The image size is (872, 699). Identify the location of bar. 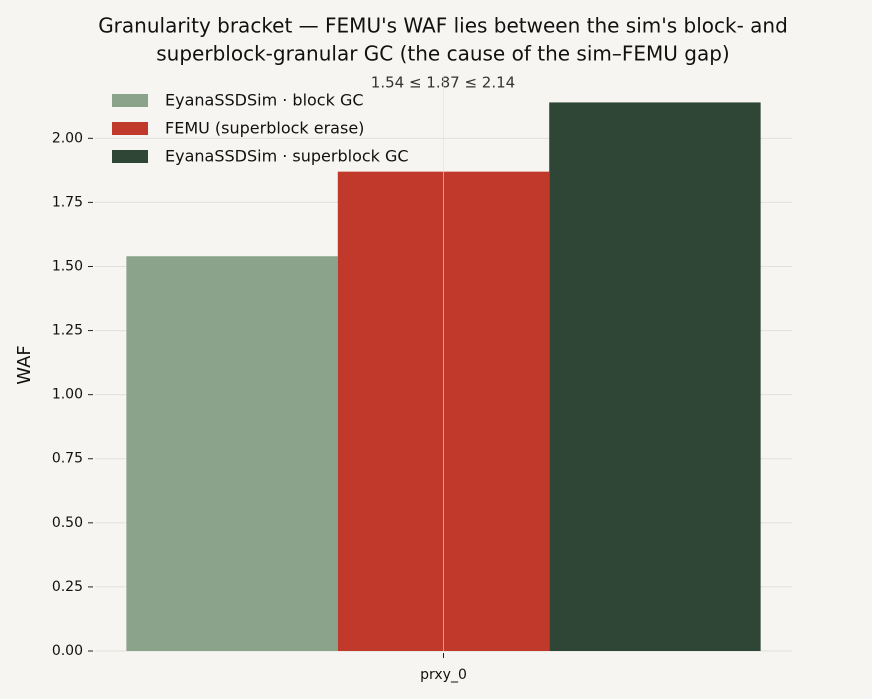
(232, 453).